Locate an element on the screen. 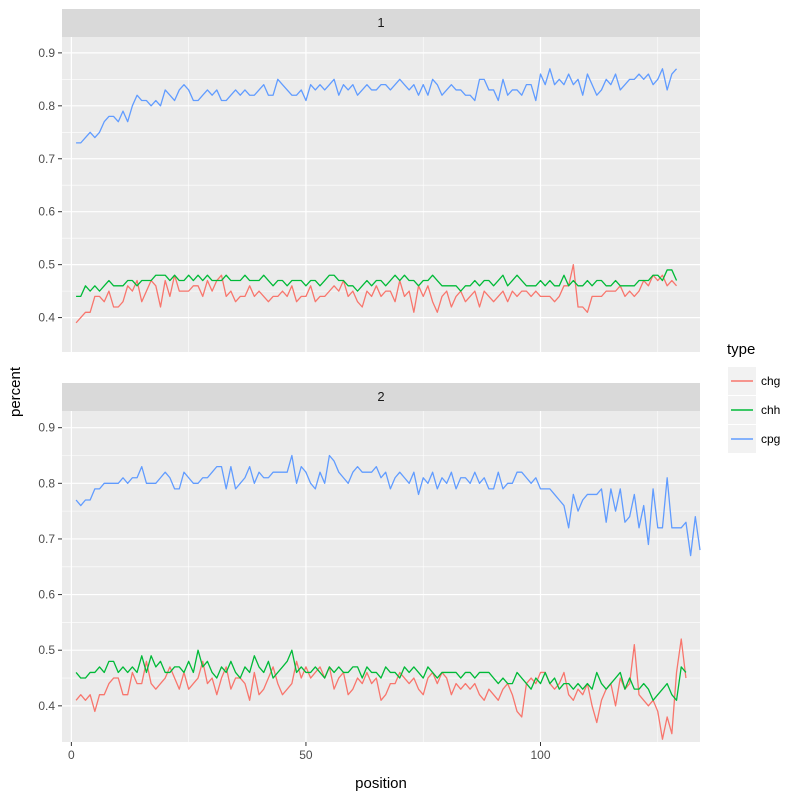 Image resolution: width=800 pixels, height=805 pixels. x-axis-title: position is located at coordinates (381, 783).